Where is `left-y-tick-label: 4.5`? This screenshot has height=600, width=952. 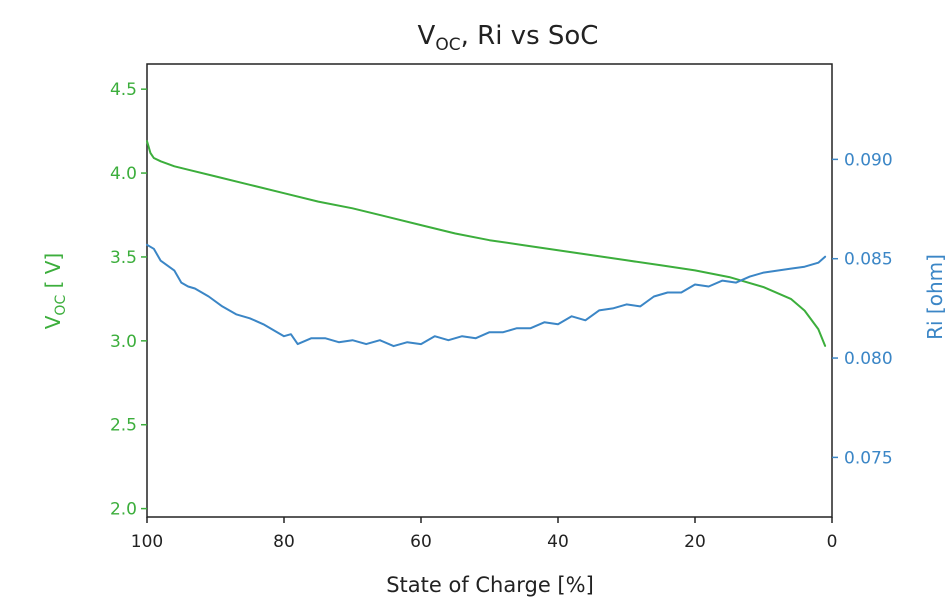 left-y-tick-label: 4.5 is located at coordinates (123, 90).